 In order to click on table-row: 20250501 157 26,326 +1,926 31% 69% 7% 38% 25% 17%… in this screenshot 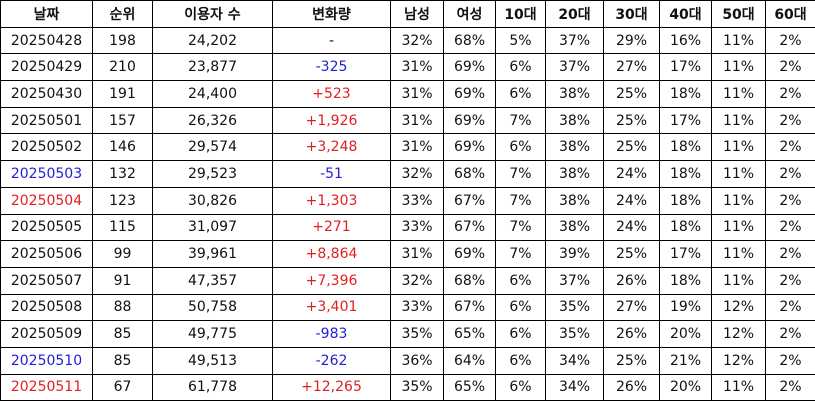, I will do `click(407, 120)`.